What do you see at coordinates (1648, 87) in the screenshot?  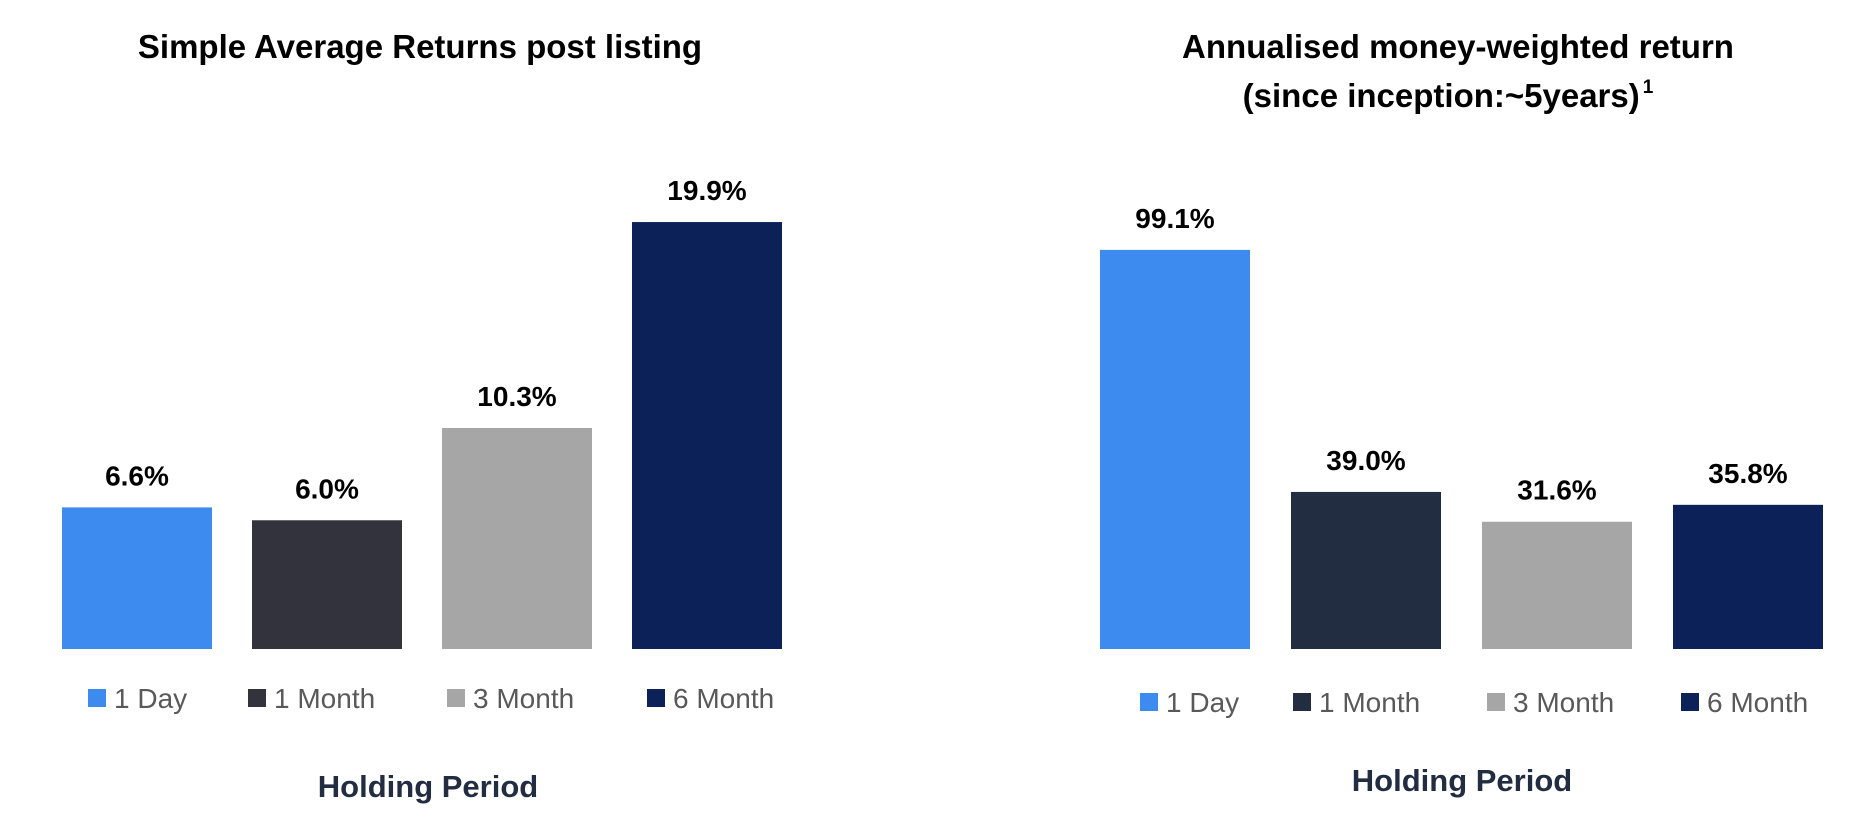 I see `right-chart-title-superscript: 1` at bounding box center [1648, 87].